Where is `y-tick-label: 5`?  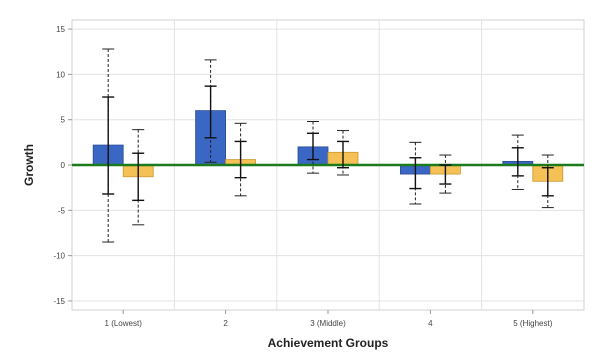
y-tick-label: 5 is located at coordinates (63, 120).